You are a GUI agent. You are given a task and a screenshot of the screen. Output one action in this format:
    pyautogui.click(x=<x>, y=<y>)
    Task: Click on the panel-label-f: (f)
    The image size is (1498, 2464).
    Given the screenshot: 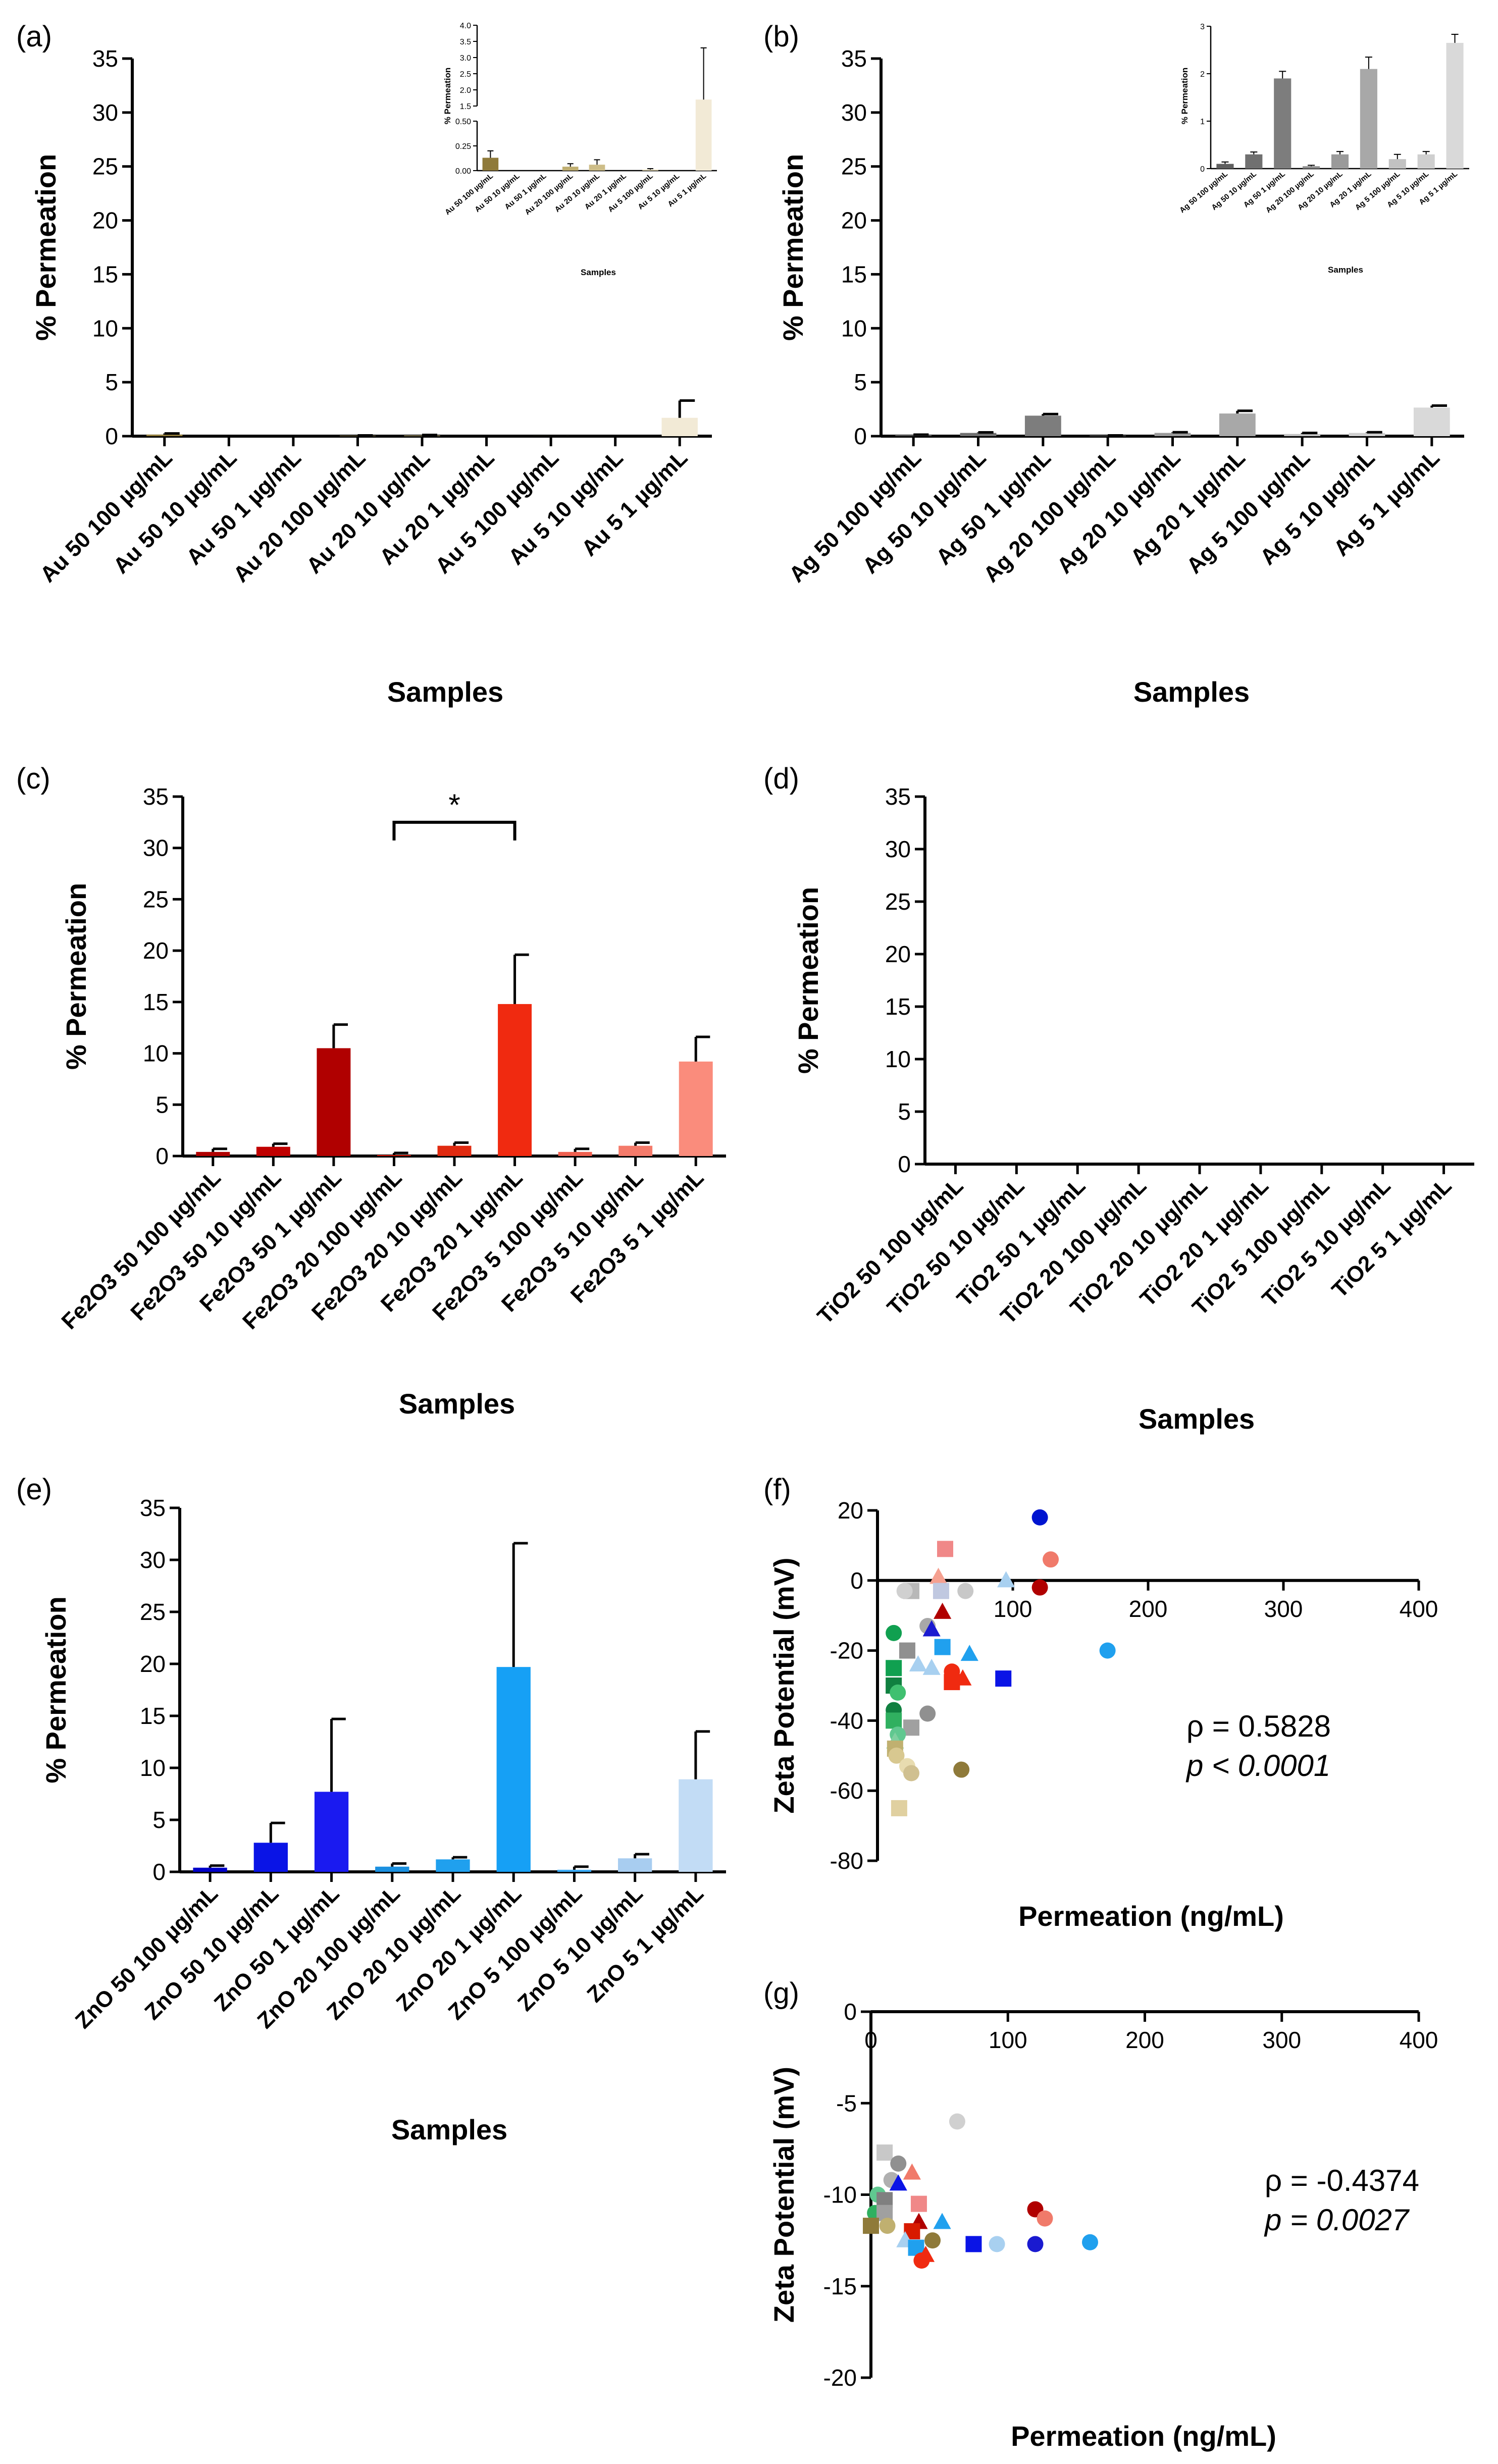 What is the action you would take?
    pyautogui.click(x=777, y=1489)
    